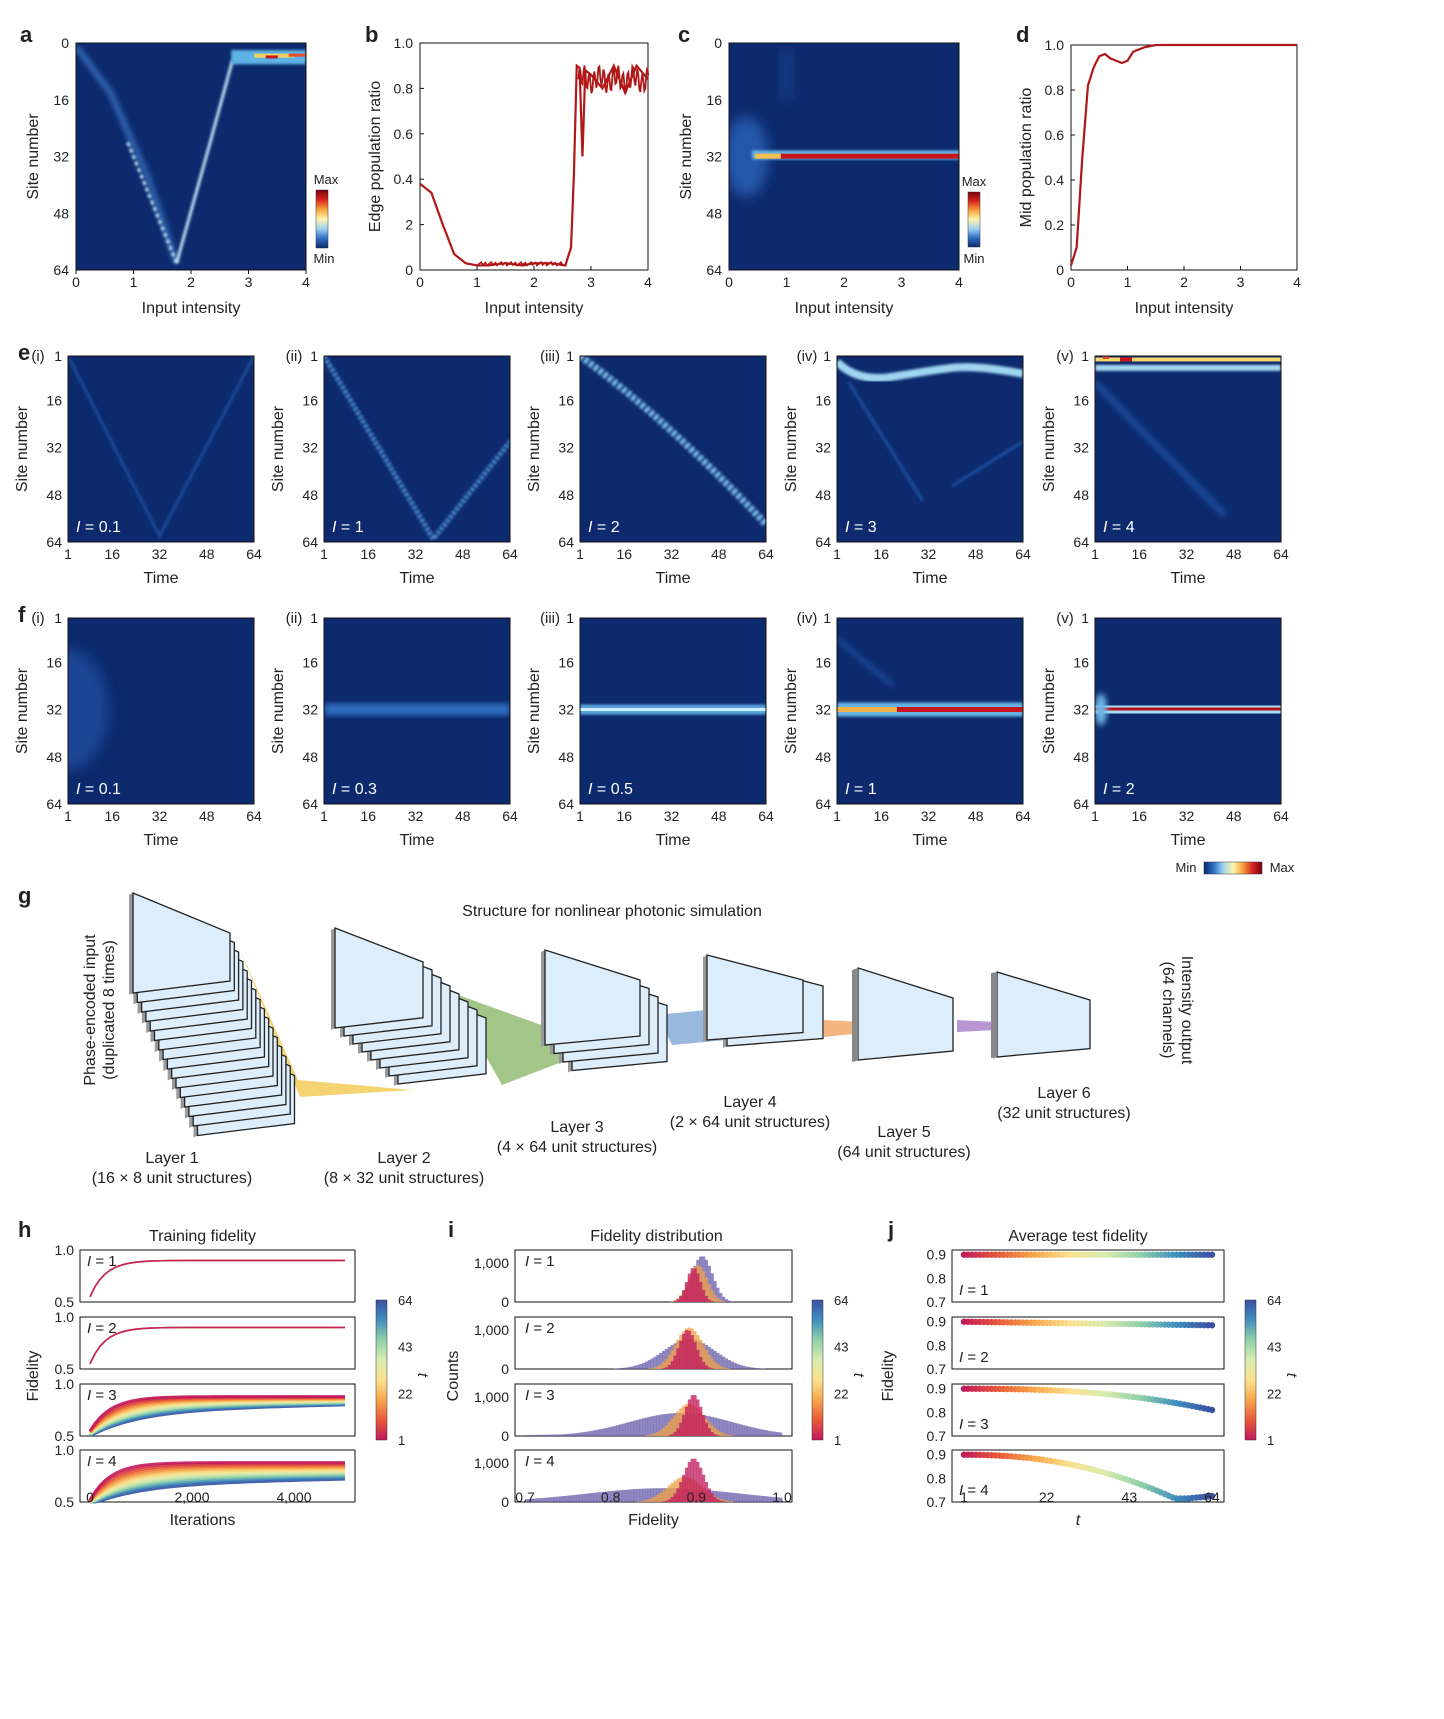 The width and height of the screenshot is (1444, 1719). What do you see at coordinates (1297, 282) in the screenshot?
I see `x-tick-label: 4` at bounding box center [1297, 282].